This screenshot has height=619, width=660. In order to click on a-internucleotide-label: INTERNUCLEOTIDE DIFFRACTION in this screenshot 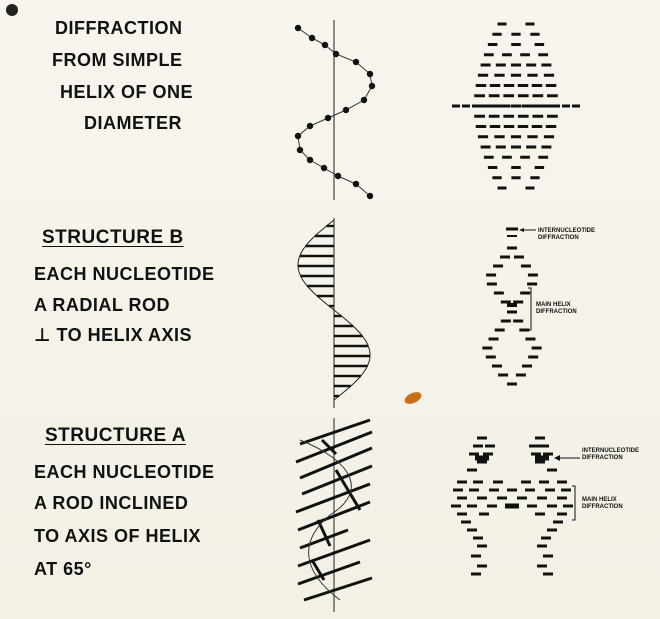, I will do `click(610, 454)`.